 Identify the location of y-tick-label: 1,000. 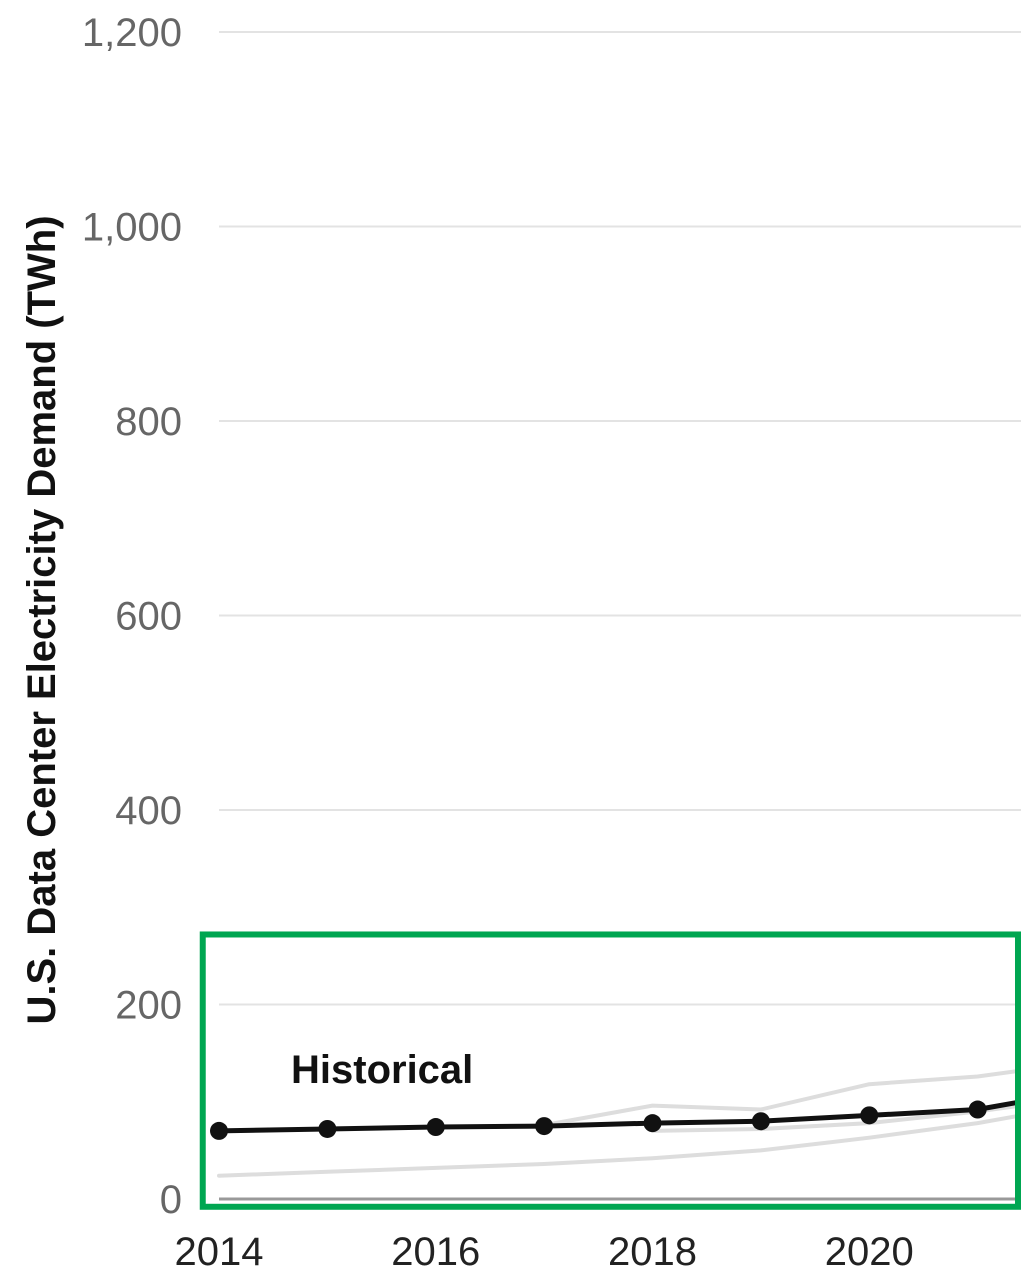
(132, 228).